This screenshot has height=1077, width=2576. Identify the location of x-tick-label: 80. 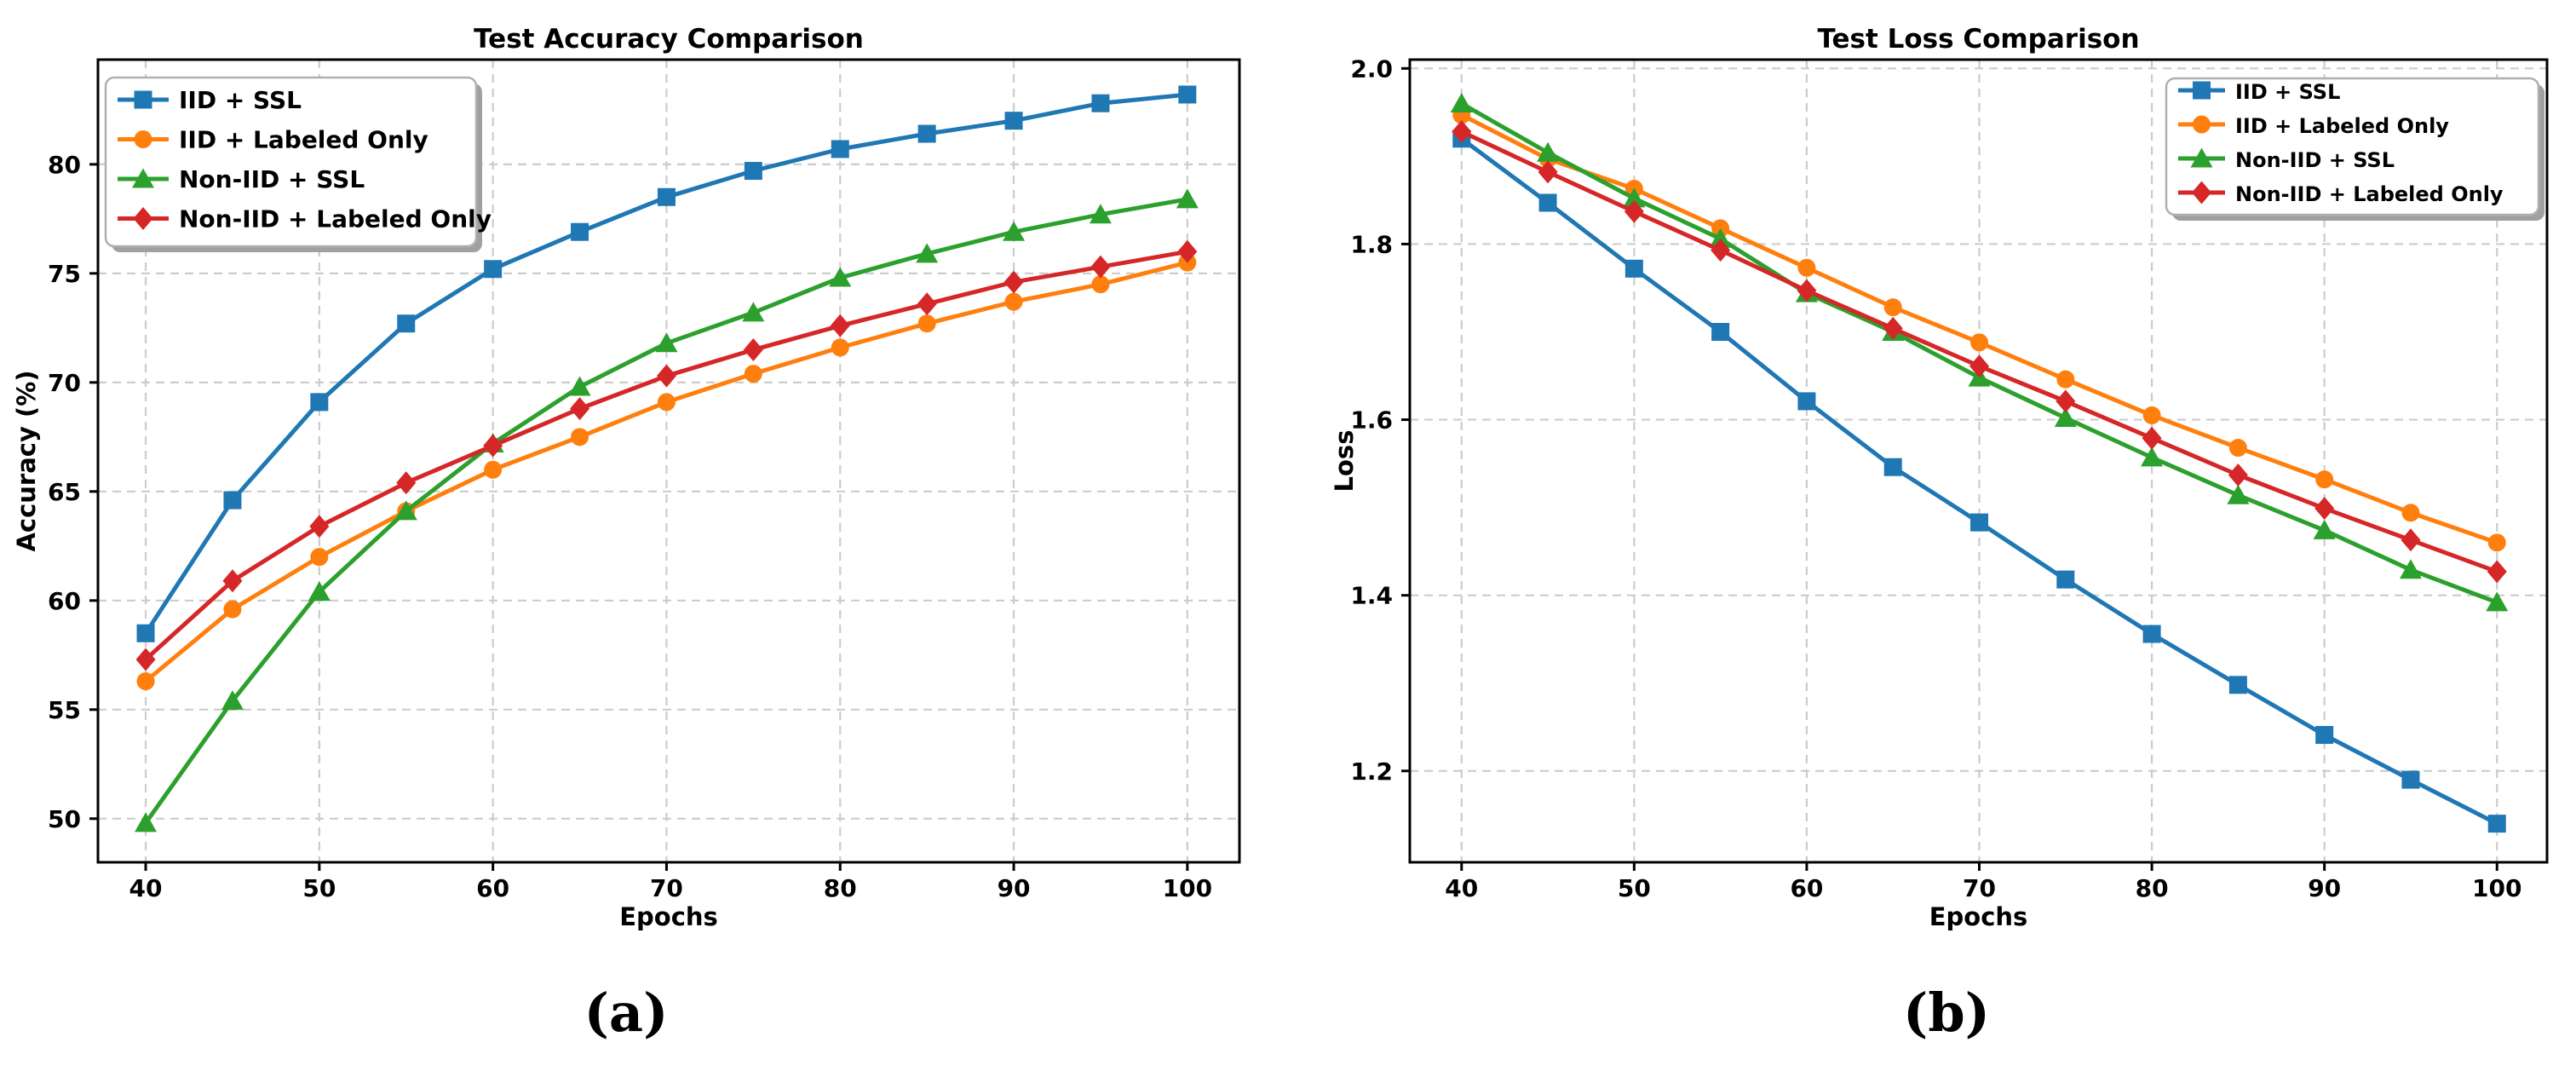
(841, 888).